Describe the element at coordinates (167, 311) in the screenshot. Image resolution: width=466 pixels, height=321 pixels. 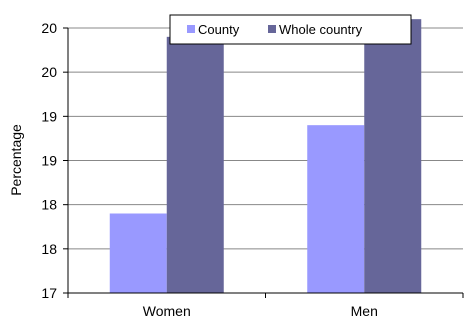
I see `x-category-label: Women` at that location.